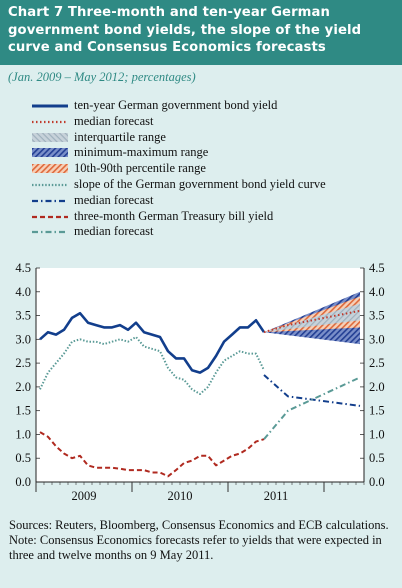  I want to click on y-tick-label-right: 3.0, so click(377, 339).